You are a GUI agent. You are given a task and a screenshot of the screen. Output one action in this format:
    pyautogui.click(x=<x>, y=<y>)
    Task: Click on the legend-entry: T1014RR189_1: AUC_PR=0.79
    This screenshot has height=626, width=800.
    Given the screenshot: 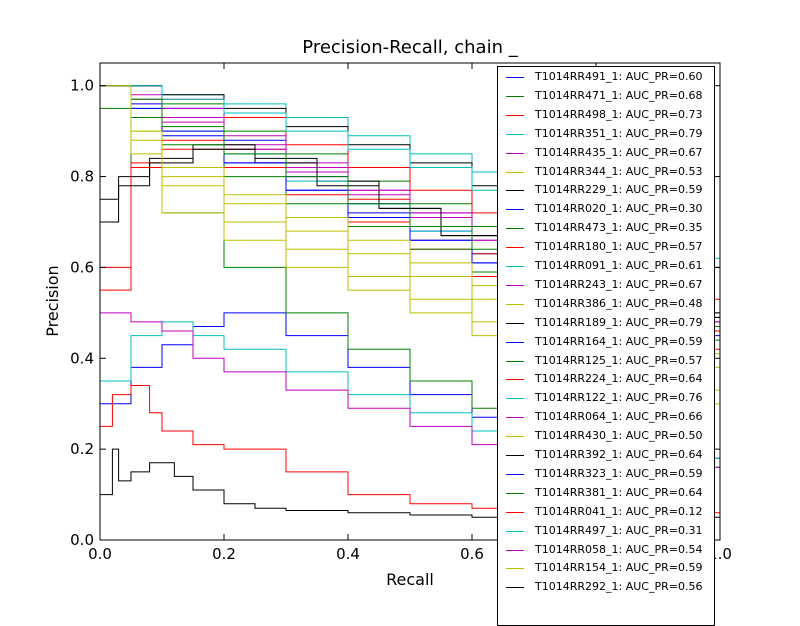 What is the action you would take?
    pyautogui.click(x=606, y=324)
    